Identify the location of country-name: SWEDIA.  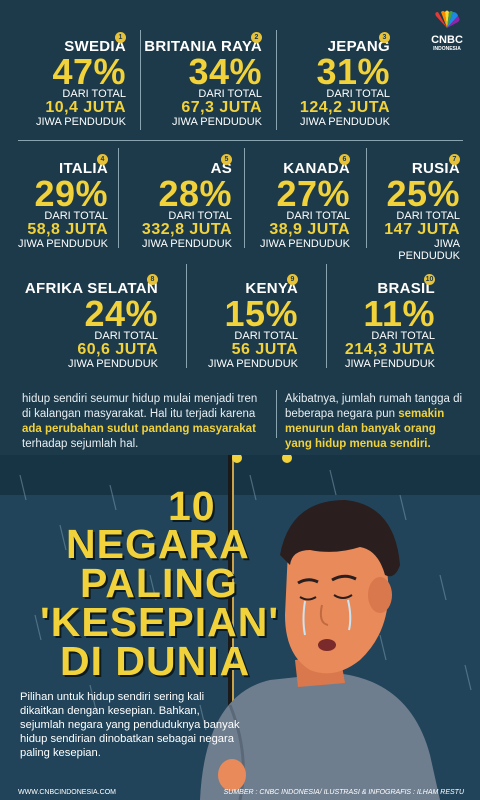
(95, 46).